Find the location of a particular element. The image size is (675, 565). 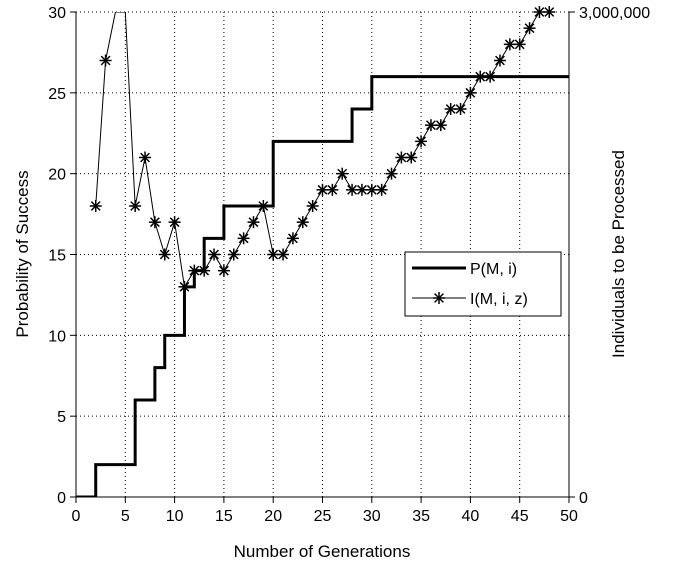

y2-tick-labels: 0 3,000,000 is located at coordinates (609, 256).